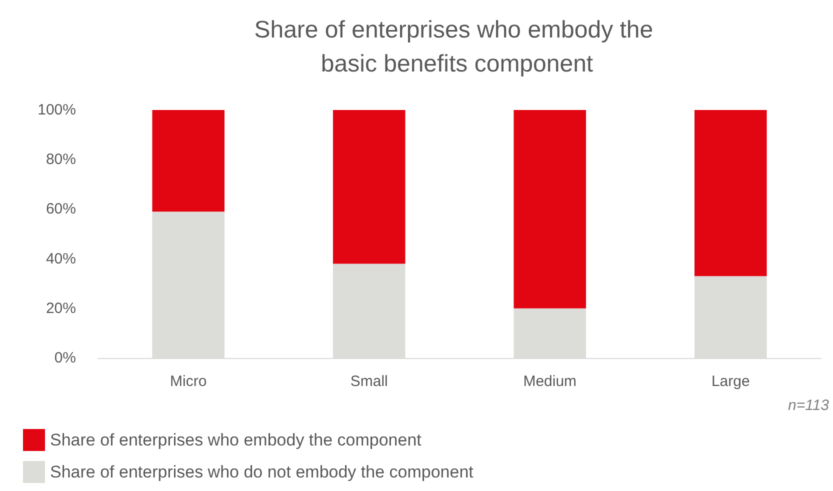 The image size is (833, 491). I want to click on y-tick-label: 0%, so click(65, 358).